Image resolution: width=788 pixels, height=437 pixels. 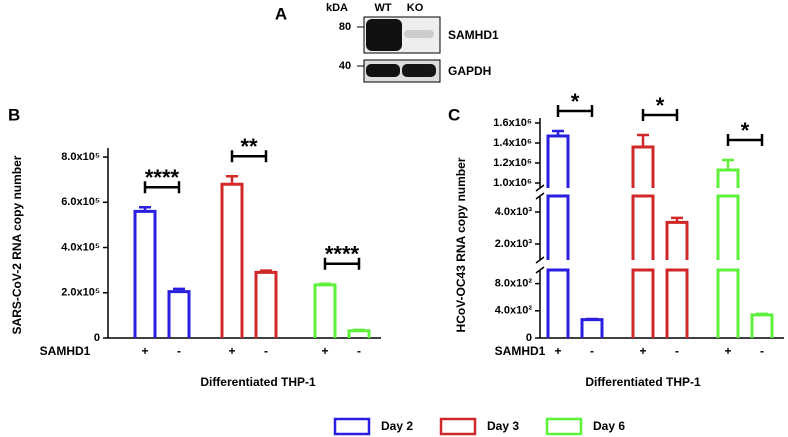 What do you see at coordinates (503, 426) in the screenshot?
I see `legend-label: Day 3` at bounding box center [503, 426].